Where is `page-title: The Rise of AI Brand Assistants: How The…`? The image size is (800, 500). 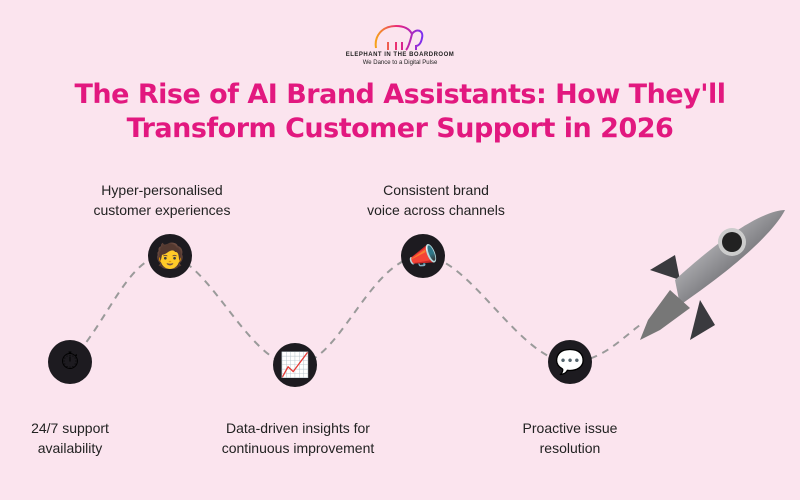
page-title: The Rise of AI Brand Assistants: How The… is located at coordinates (400, 112).